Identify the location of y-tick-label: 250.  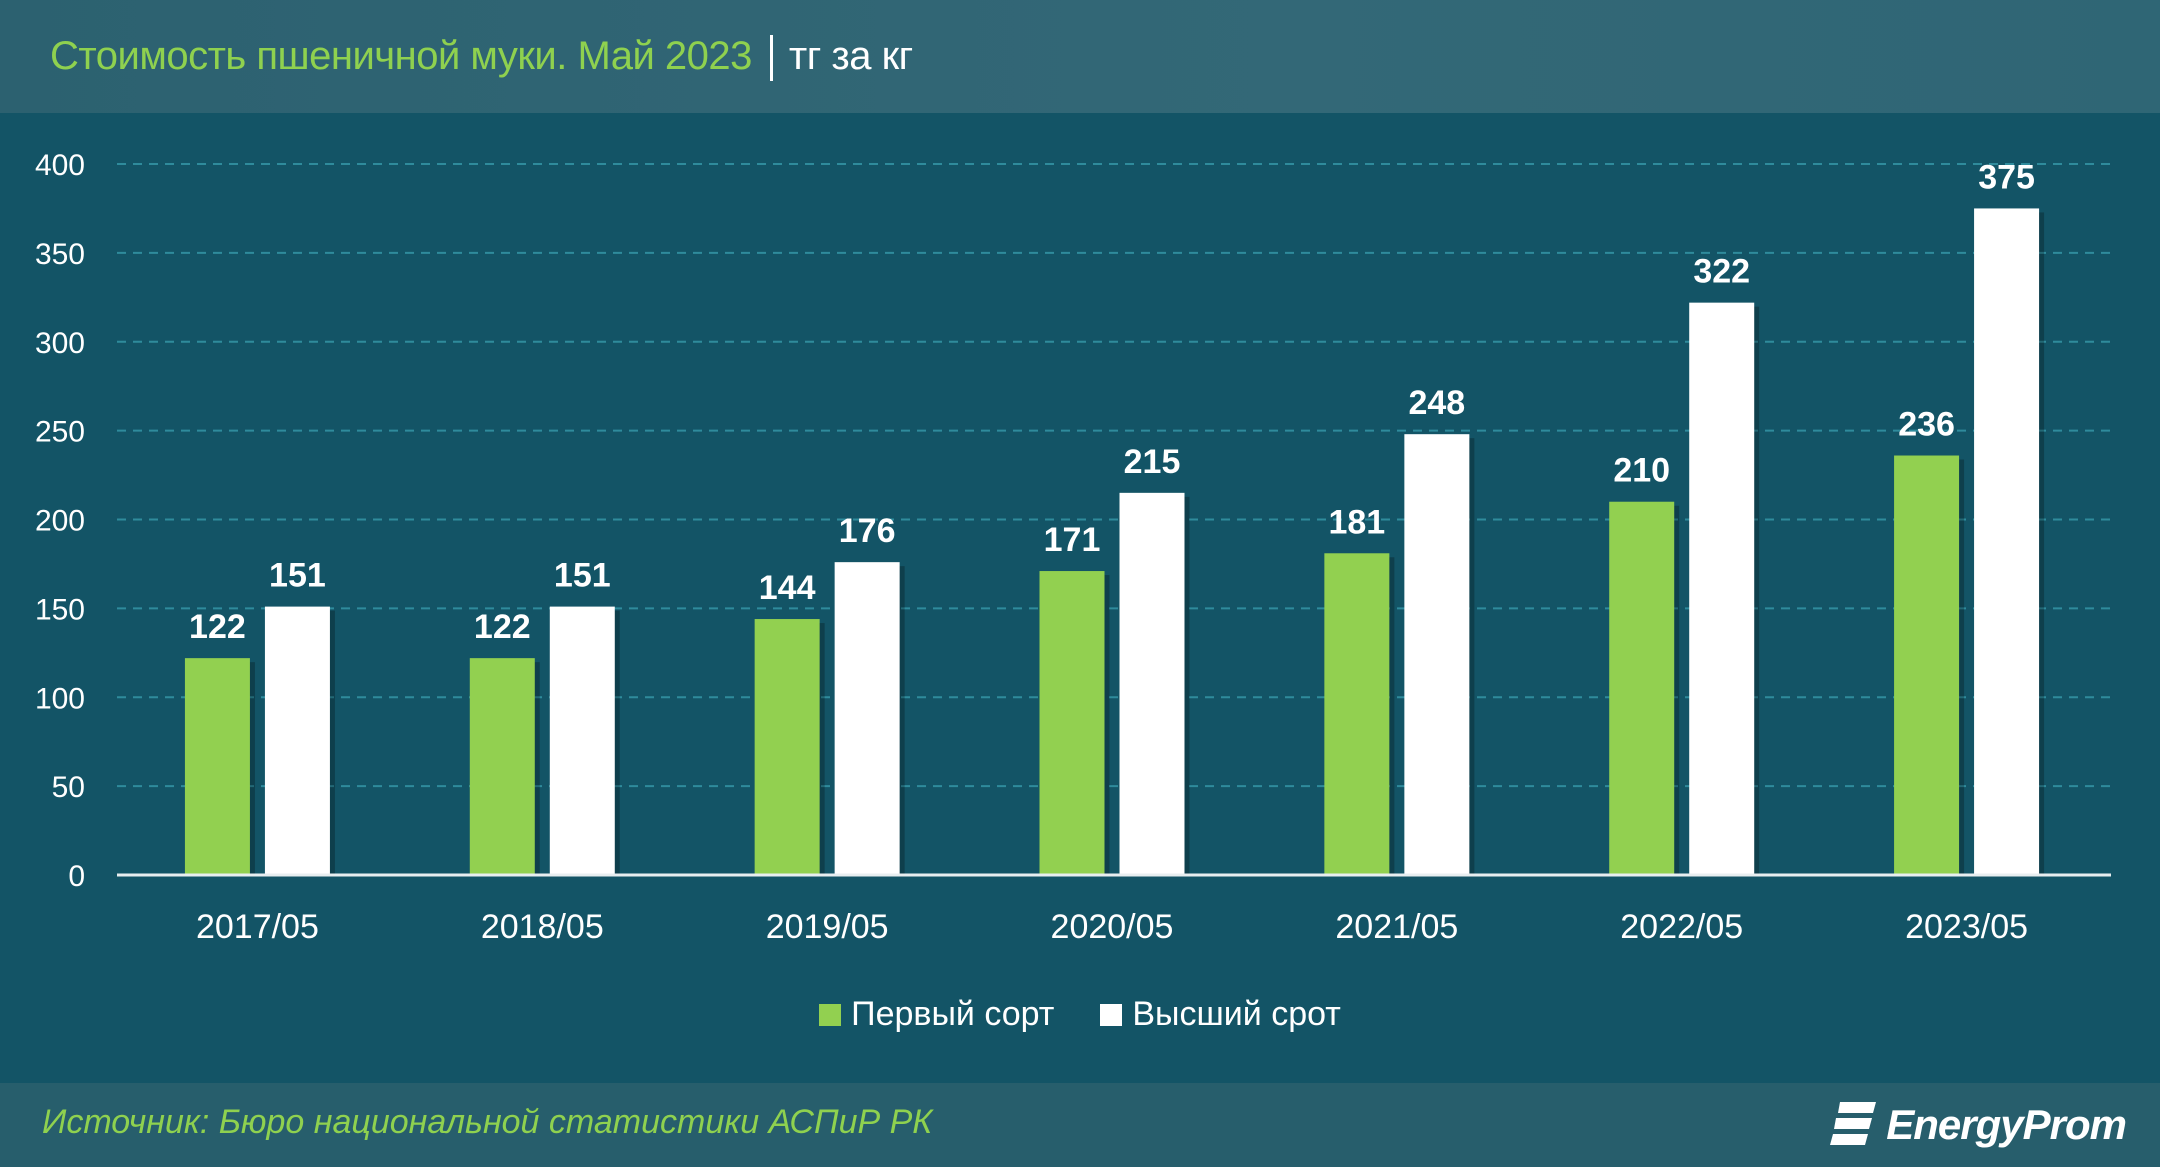
(60, 432).